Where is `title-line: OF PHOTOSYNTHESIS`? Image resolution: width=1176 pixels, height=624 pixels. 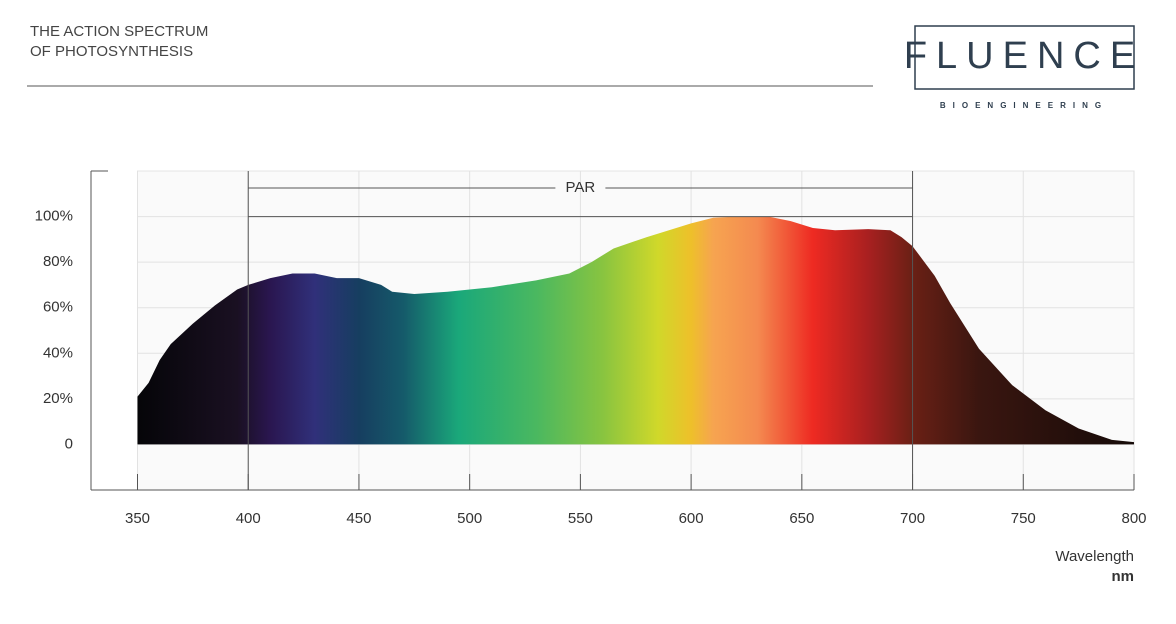 title-line: OF PHOTOSYNTHESIS is located at coordinates (111, 51).